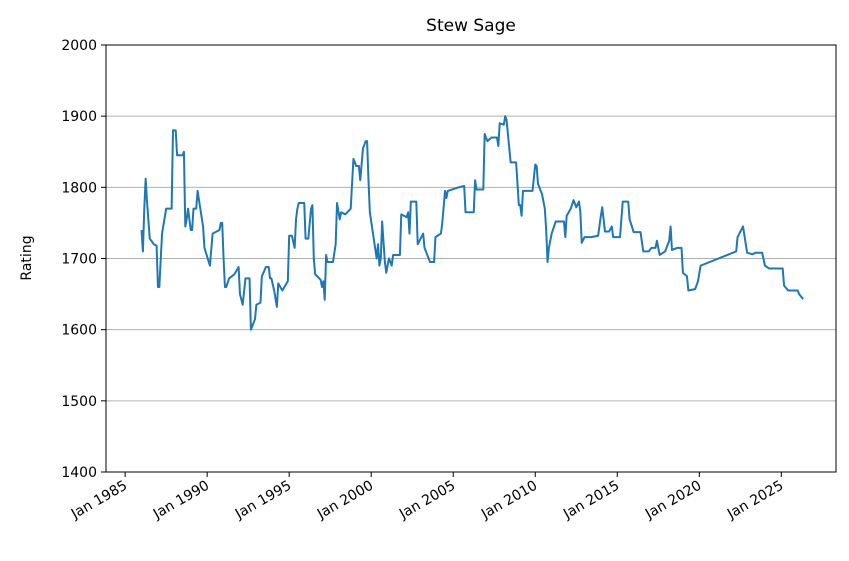 The image size is (849, 561). I want to click on x-tick-label: Jan 2015, so click(591, 500).